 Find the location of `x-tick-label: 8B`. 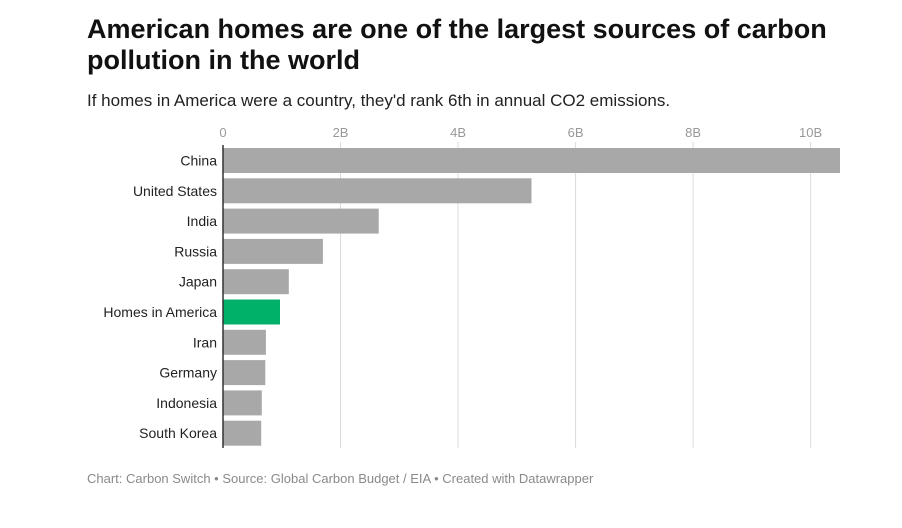

x-tick-label: 8B is located at coordinates (693, 132).